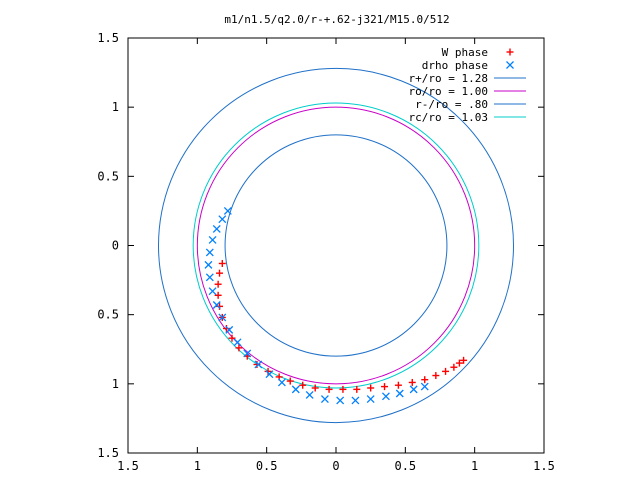  What do you see at coordinates (448, 91) in the screenshot?
I see `legend-entry-3-label: ro/ro = 1.00` at bounding box center [448, 91].